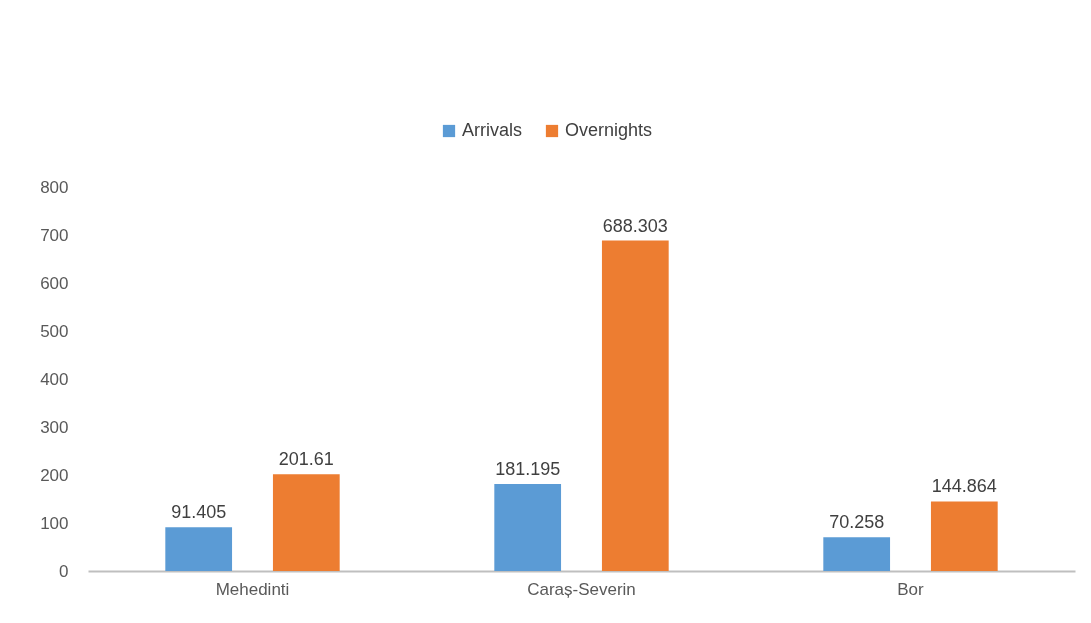 Image resolution: width=1091 pixels, height=623 pixels. I want to click on y-tick-label: 700, so click(54, 235).